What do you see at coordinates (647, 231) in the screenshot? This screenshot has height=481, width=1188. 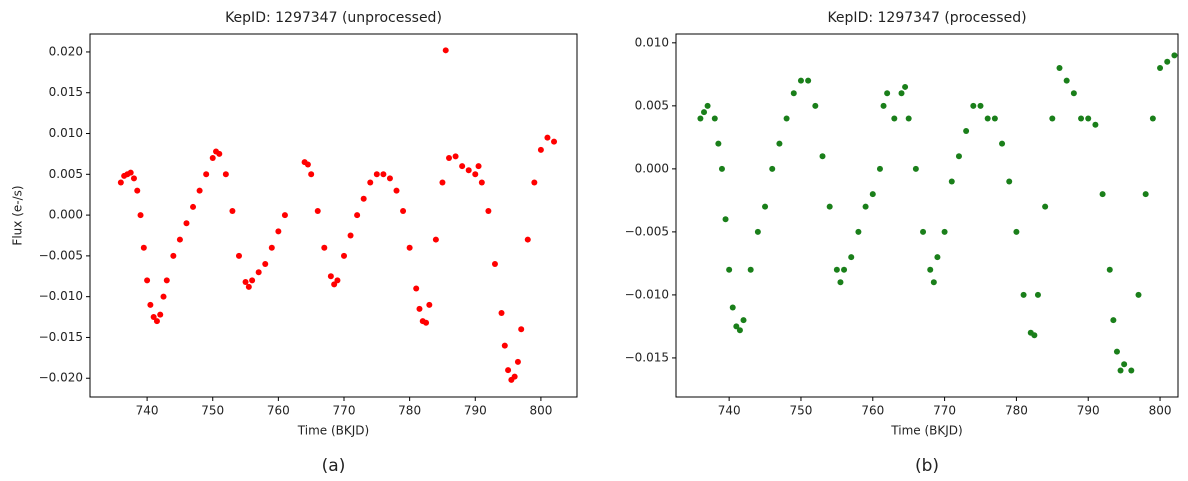 I see `y-tick-label: −0.005` at bounding box center [647, 231].